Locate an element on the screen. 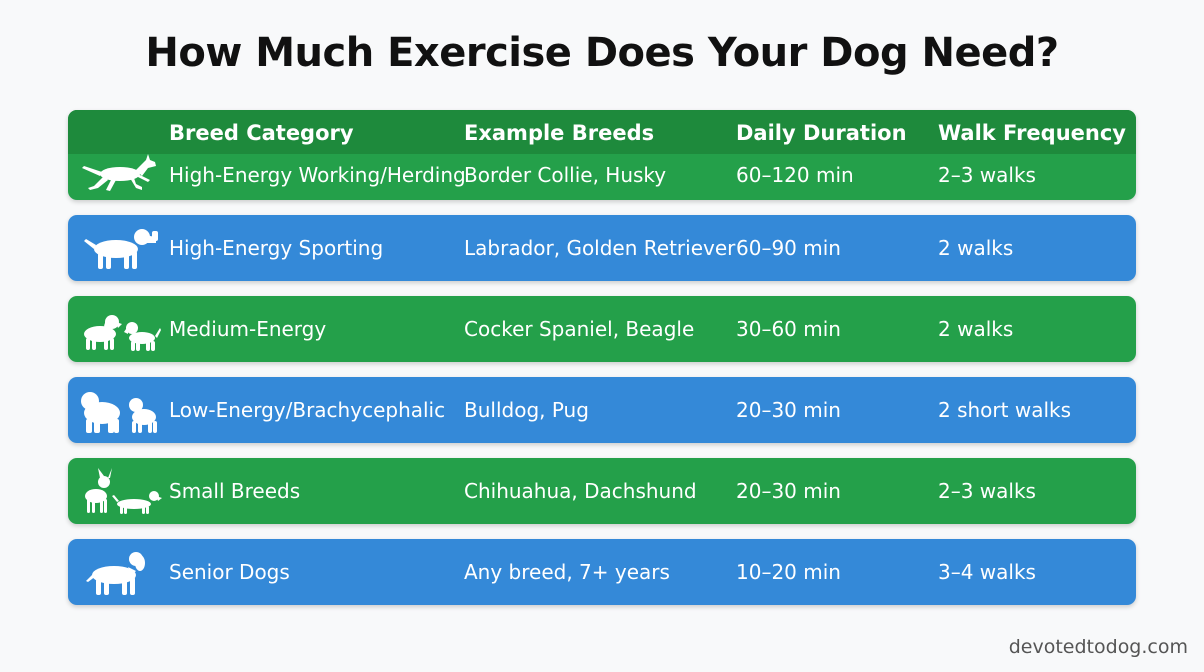 The width and height of the screenshot is (1204, 672). spaniel-beagle-icon is located at coordinates (119, 329).